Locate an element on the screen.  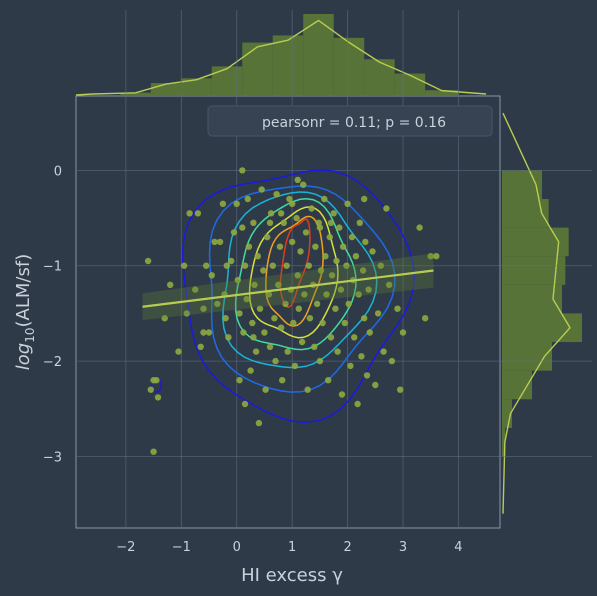
x-axis-label: HI excess γ is located at coordinates (292, 575).